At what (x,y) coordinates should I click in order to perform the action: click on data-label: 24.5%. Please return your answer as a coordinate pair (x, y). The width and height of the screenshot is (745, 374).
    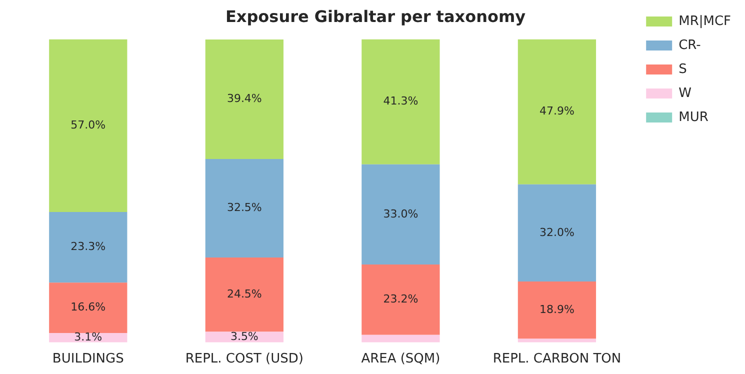
    Looking at the image, I should click on (244, 294).